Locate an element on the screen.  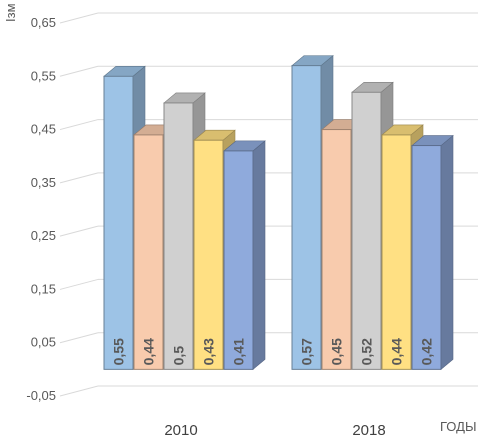
data-label: 0,45 is located at coordinates (337, 351).